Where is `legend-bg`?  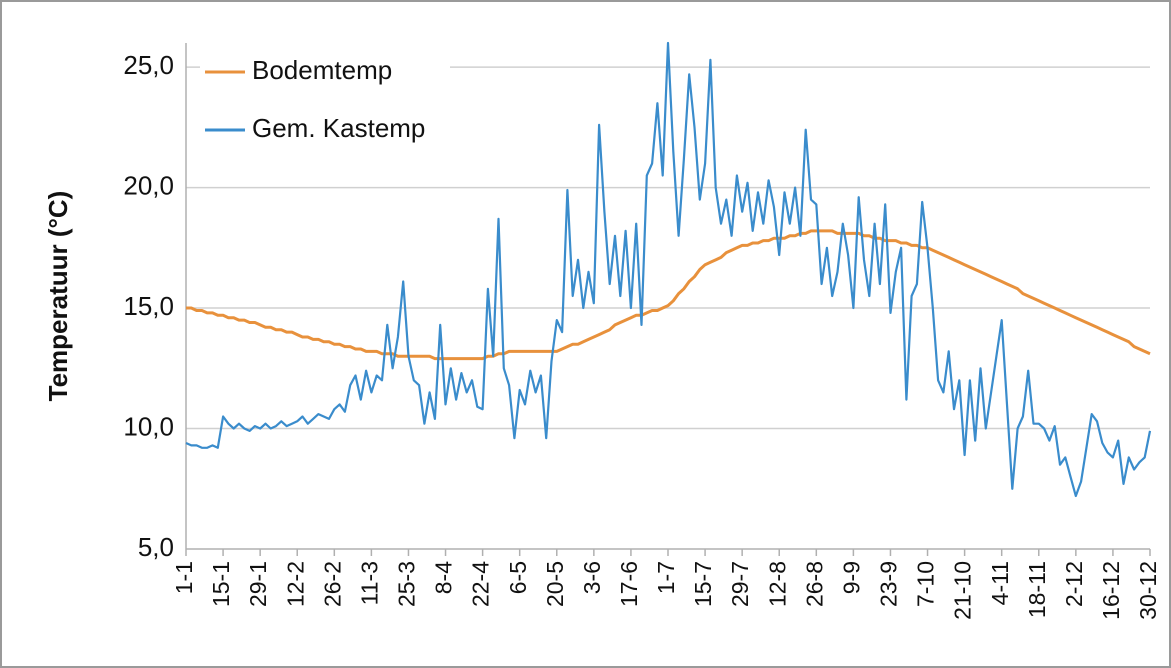 legend-bg is located at coordinates (345, 130).